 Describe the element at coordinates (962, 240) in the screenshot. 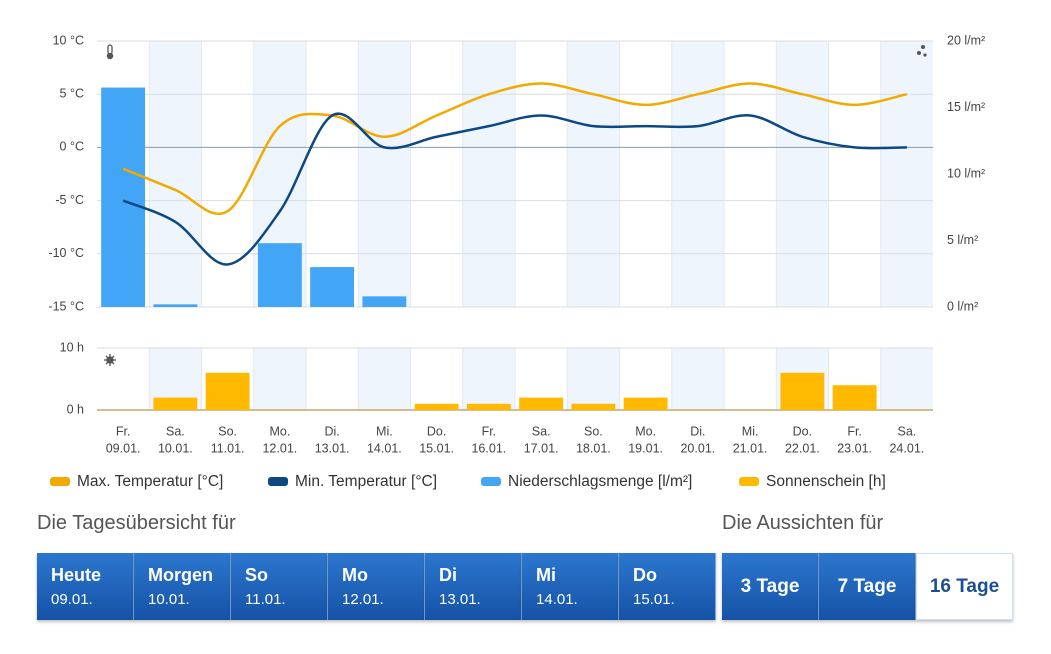

I see `y2-tick-label: 5 l/m²` at that location.